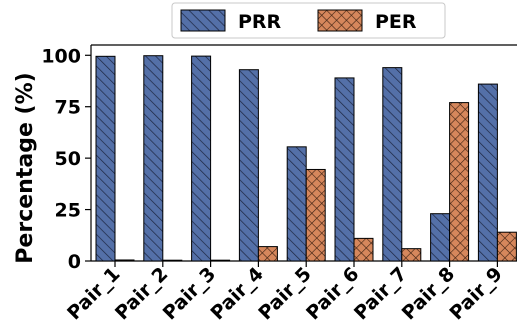  What do you see at coordinates (428, 293) in the screenshot?
I see `x-tick-label: Pair_8` at bounding box center [428, 293].